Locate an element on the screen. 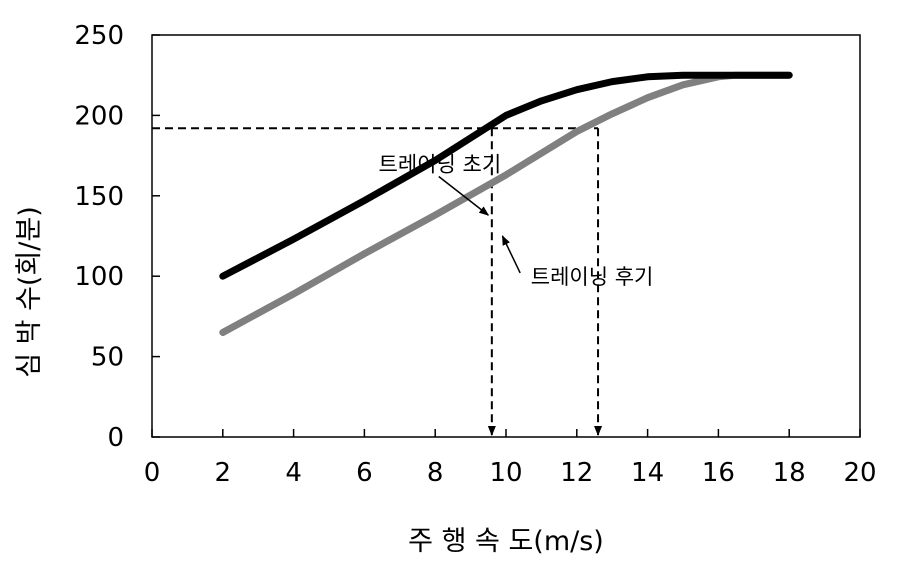  x-axis-ticks: 0 2 4 6 8 10 12 14 16 18 20 is located at coordinates (510, 458).